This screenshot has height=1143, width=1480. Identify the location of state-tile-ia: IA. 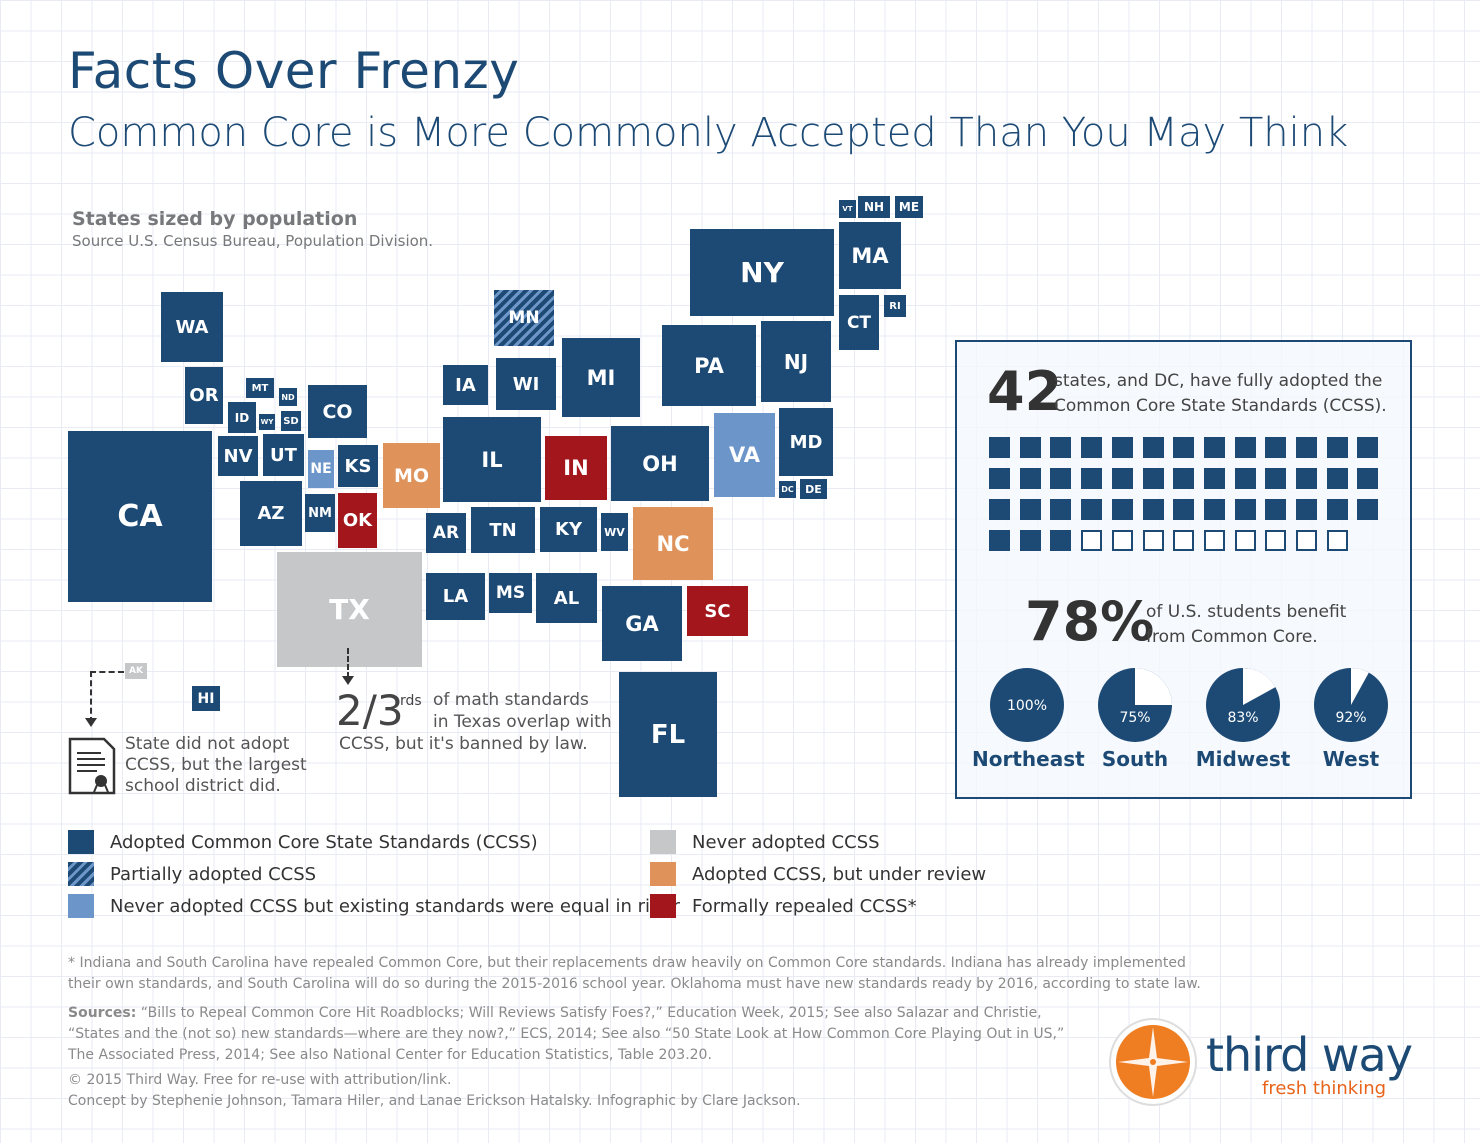
(465, 385).